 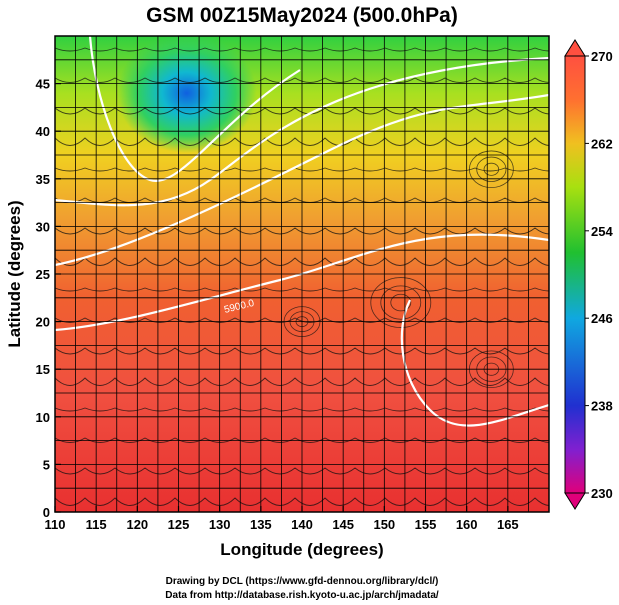 I want to click on colorbar-tick-label: 254, so click(x=602, y=231).